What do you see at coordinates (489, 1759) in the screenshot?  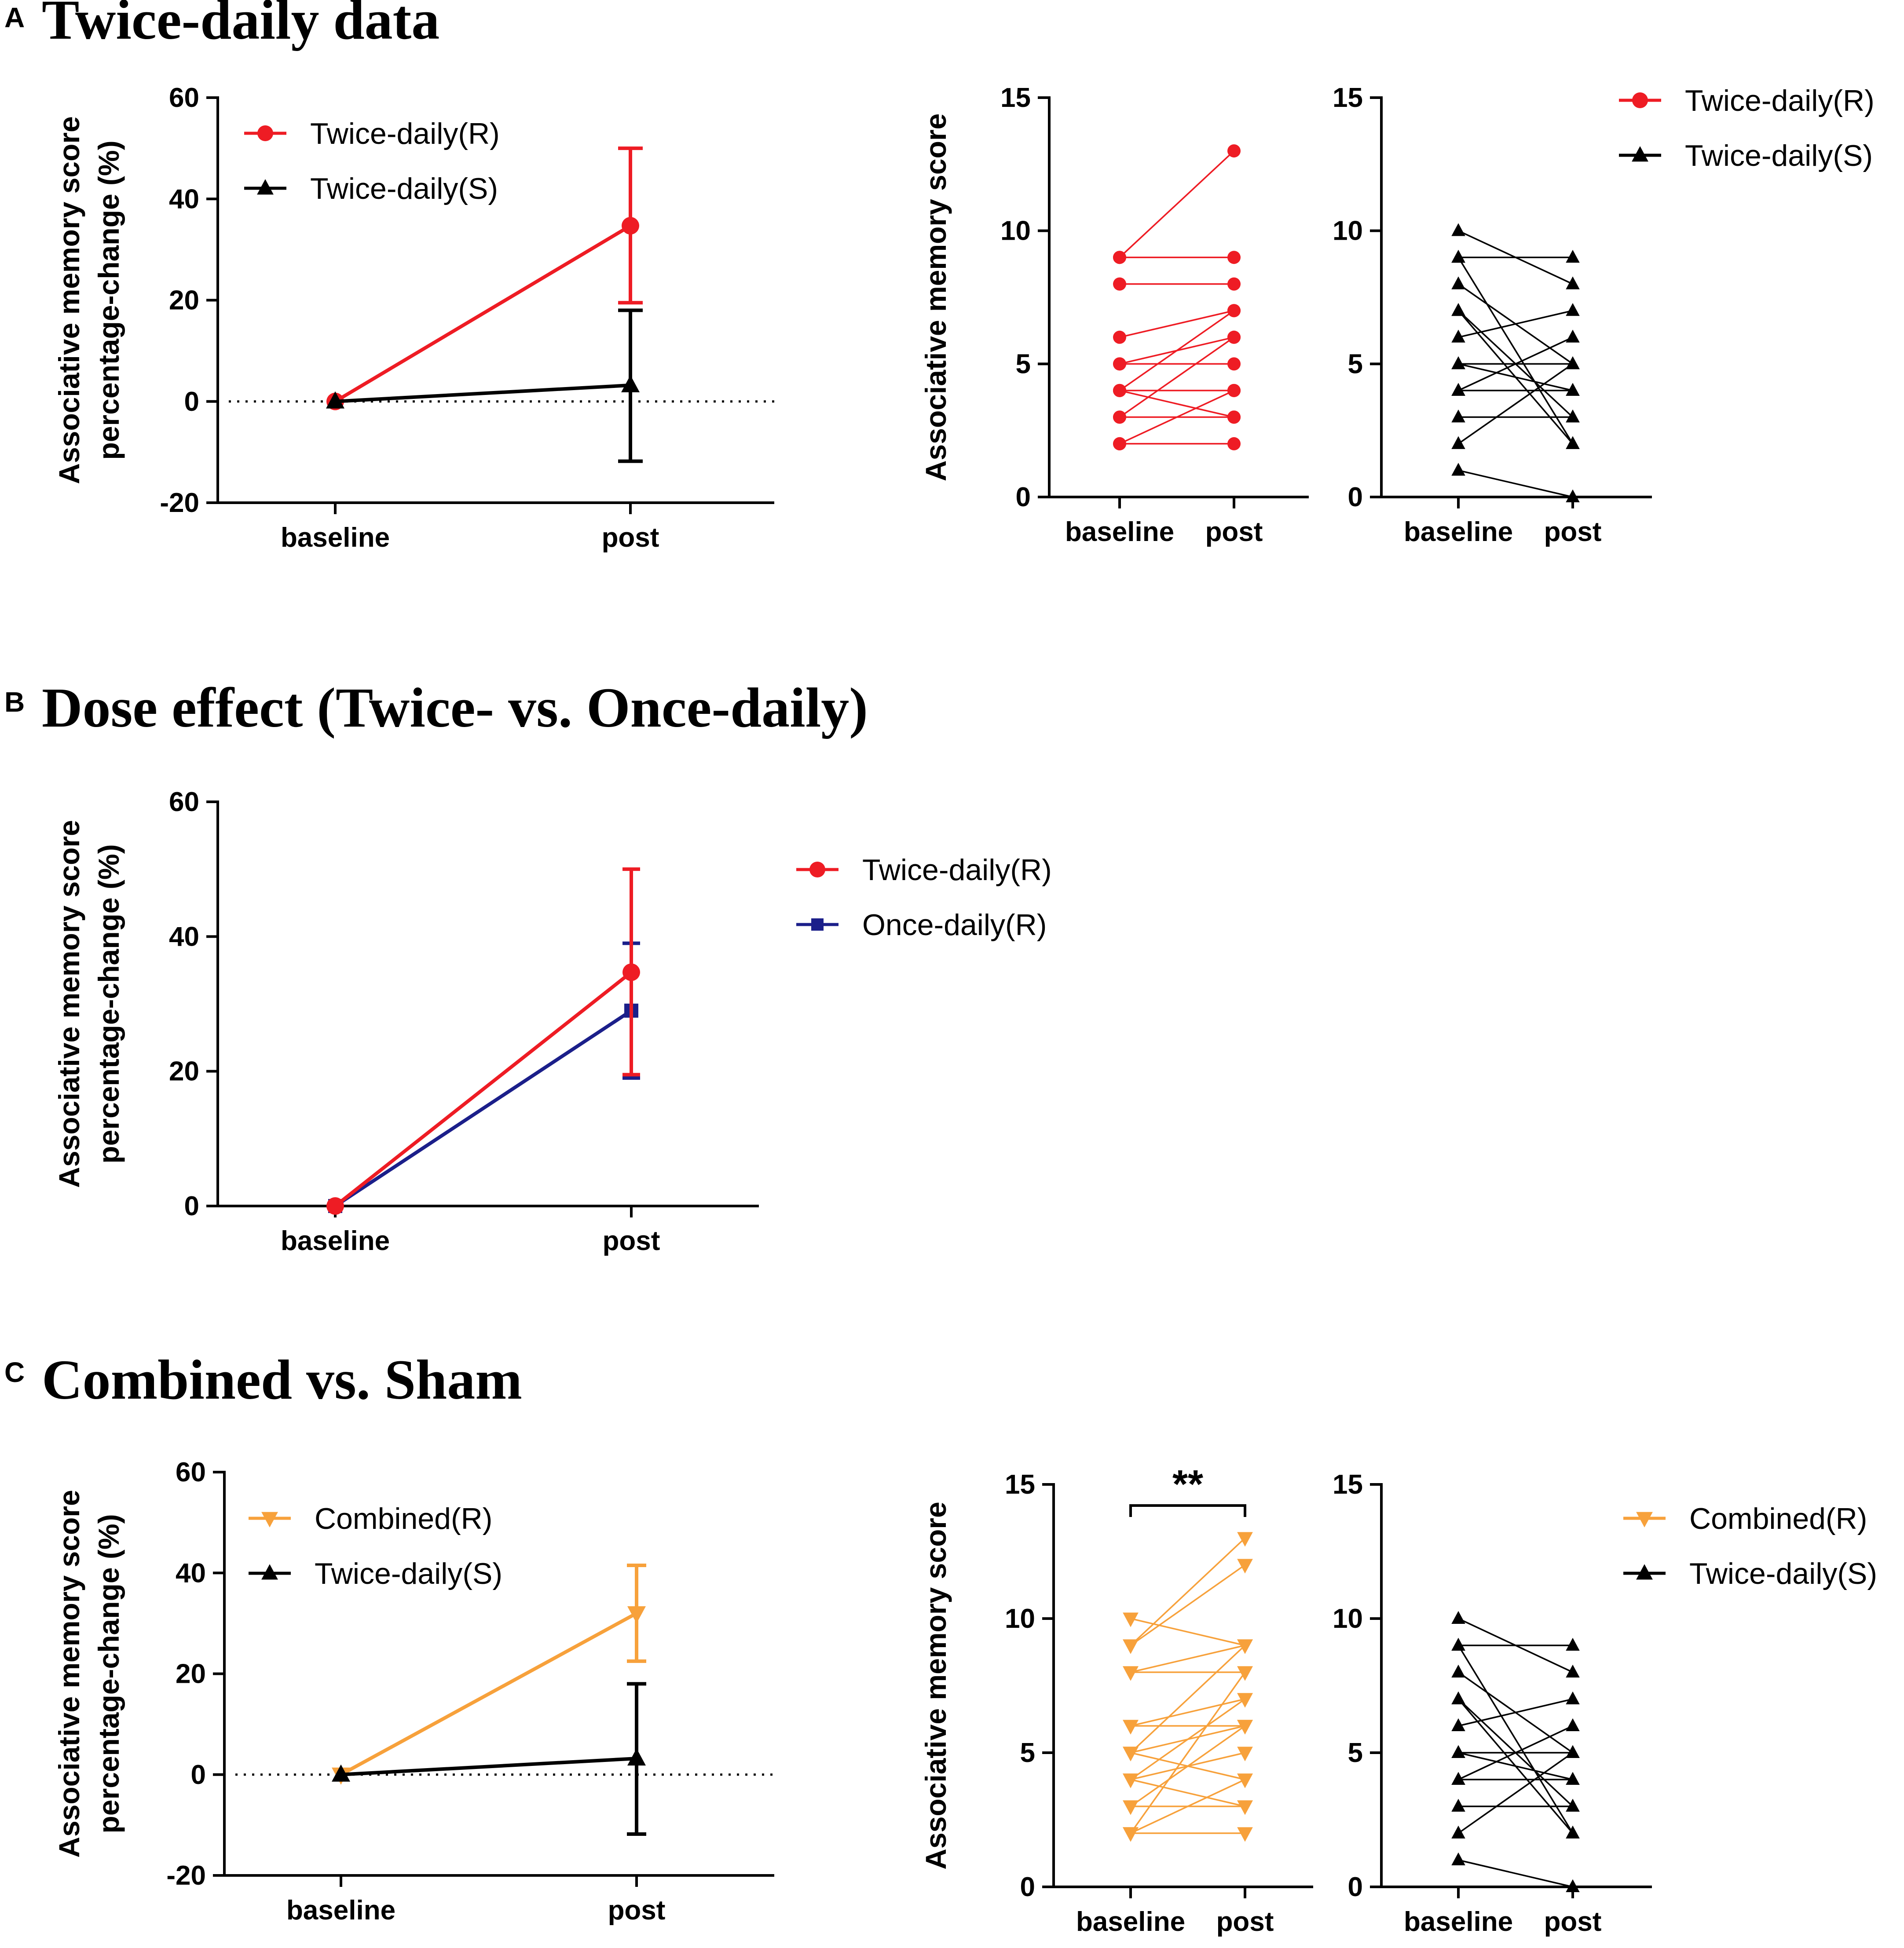 I see `series-twice-daily-s-` at bounding box center [489, 1759].